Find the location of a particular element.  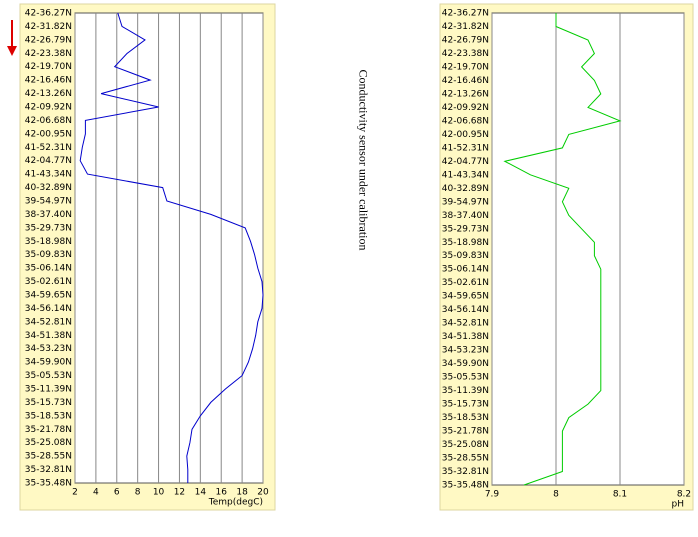

x-tick-label: 7.9 is located at coordinates (492, 495).